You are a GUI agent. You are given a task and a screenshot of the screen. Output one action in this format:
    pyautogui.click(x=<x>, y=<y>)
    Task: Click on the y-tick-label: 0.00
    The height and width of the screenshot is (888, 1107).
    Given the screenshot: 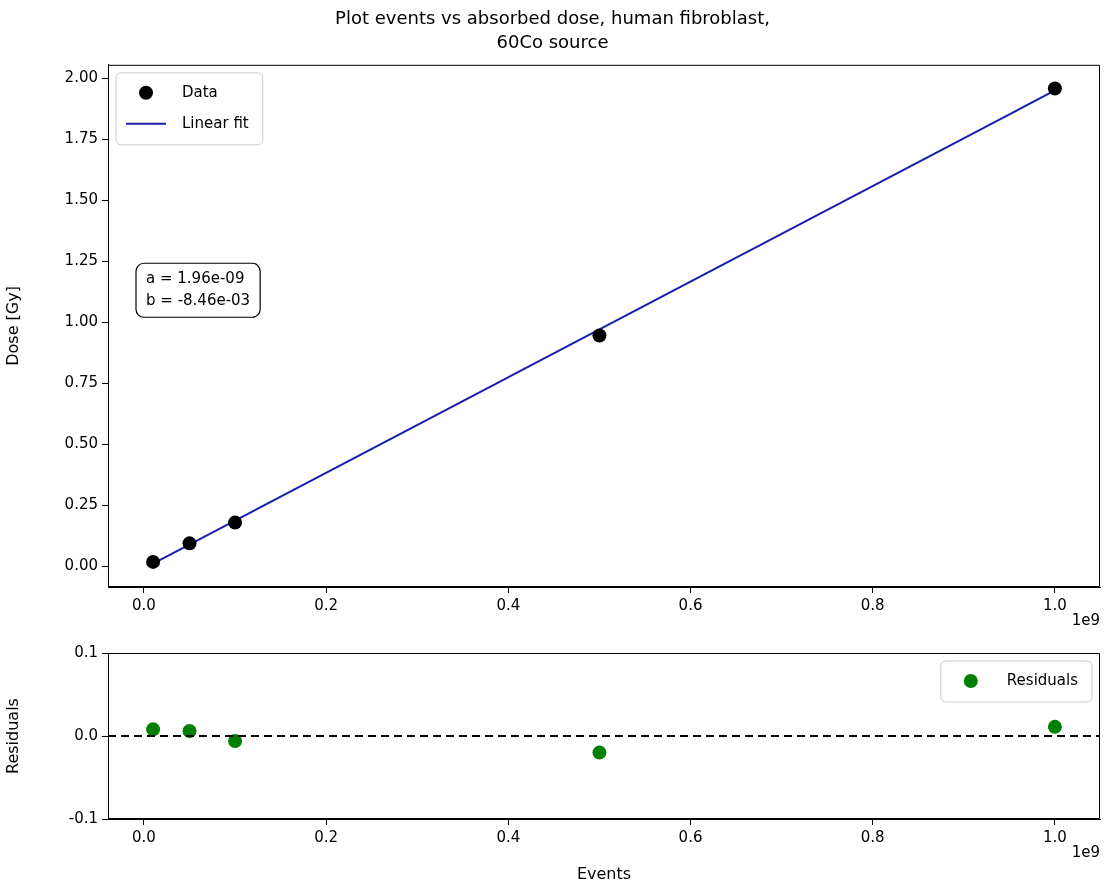 What is the action you would take?
    pyautogui.click(x=81, y=564)
    